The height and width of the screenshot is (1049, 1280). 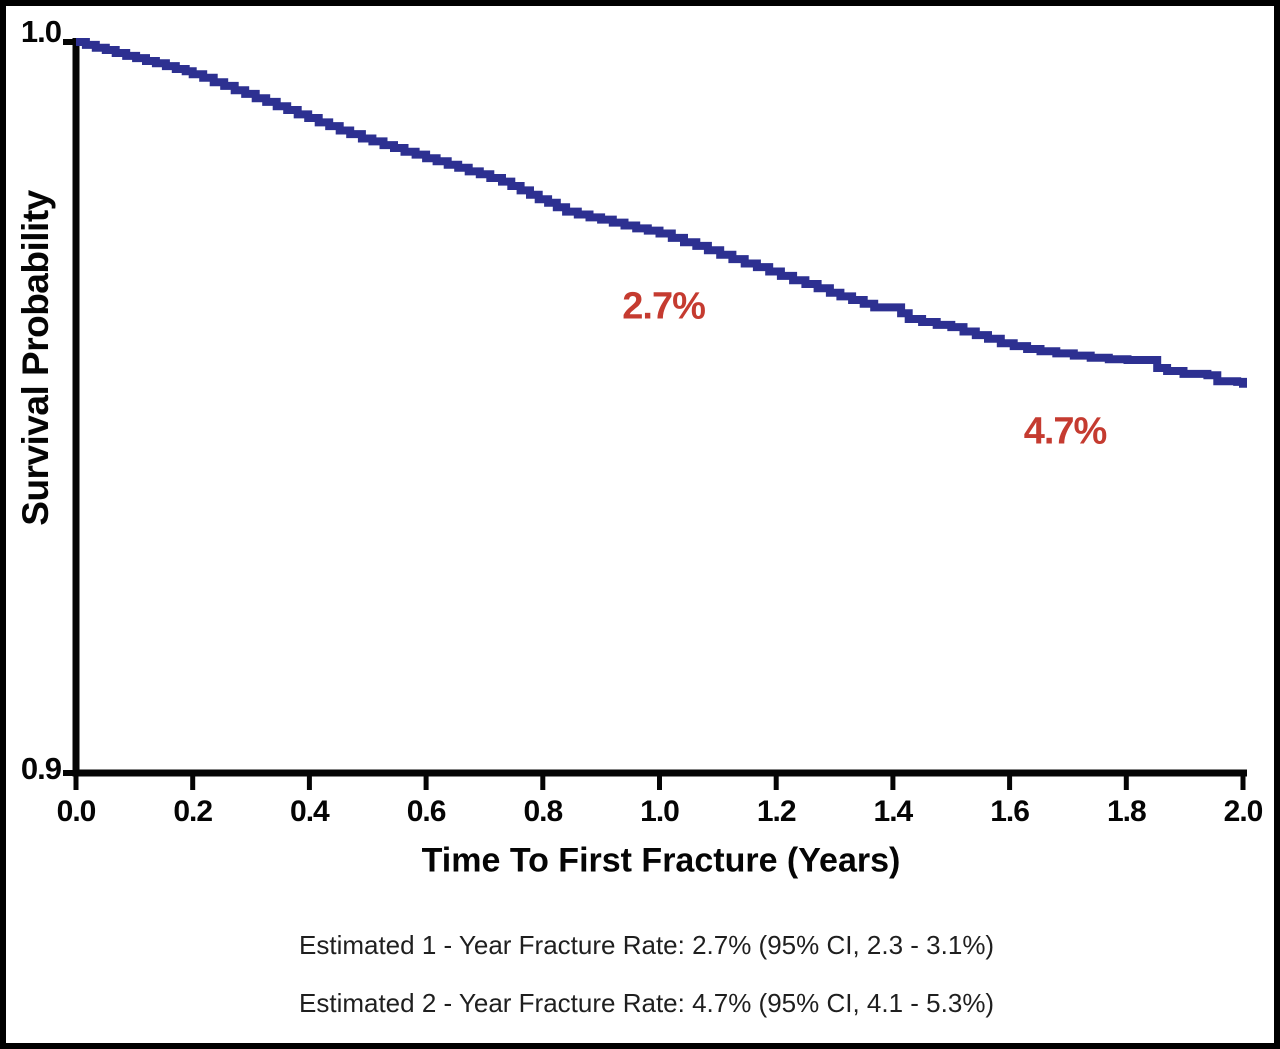 What do you see at coordinates (426, 811) in the screenshot?
I see `x-tick-label: 0.6` at bounding box center [426, 811].